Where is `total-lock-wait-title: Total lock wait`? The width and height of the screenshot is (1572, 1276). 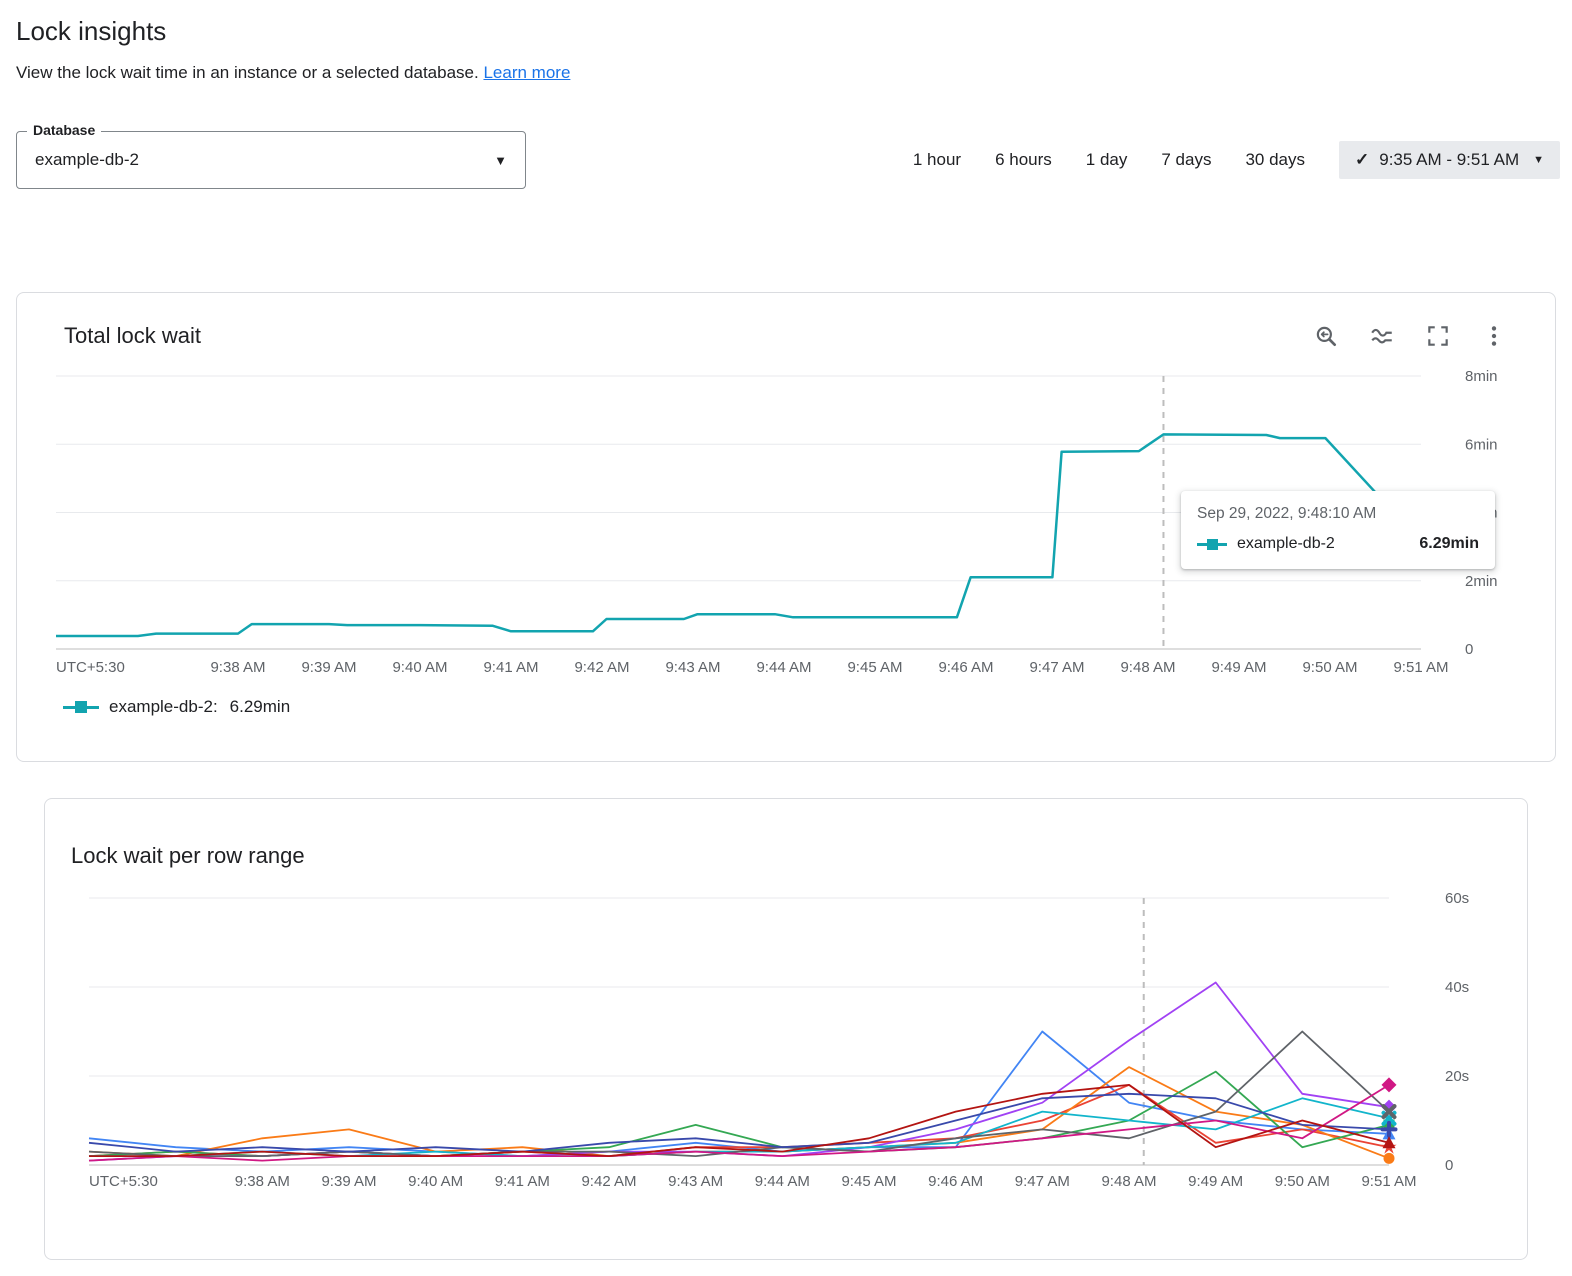 total-lock-wait-title: Total lock wait is located at coordinates (132, 335).